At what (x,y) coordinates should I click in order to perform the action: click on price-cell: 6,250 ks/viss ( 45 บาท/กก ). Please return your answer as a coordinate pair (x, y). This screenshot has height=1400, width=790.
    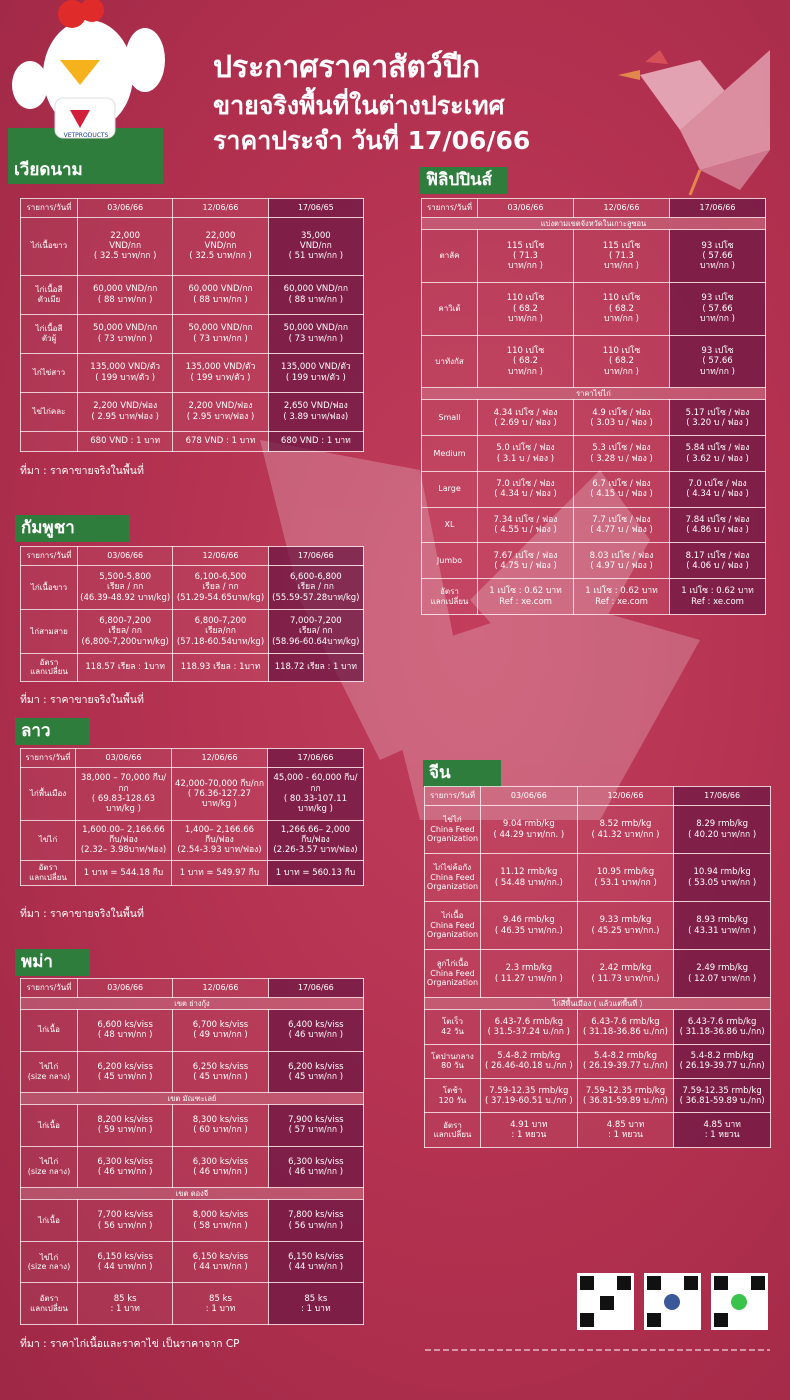
    Looking at the image, I should click on (220, 1072).